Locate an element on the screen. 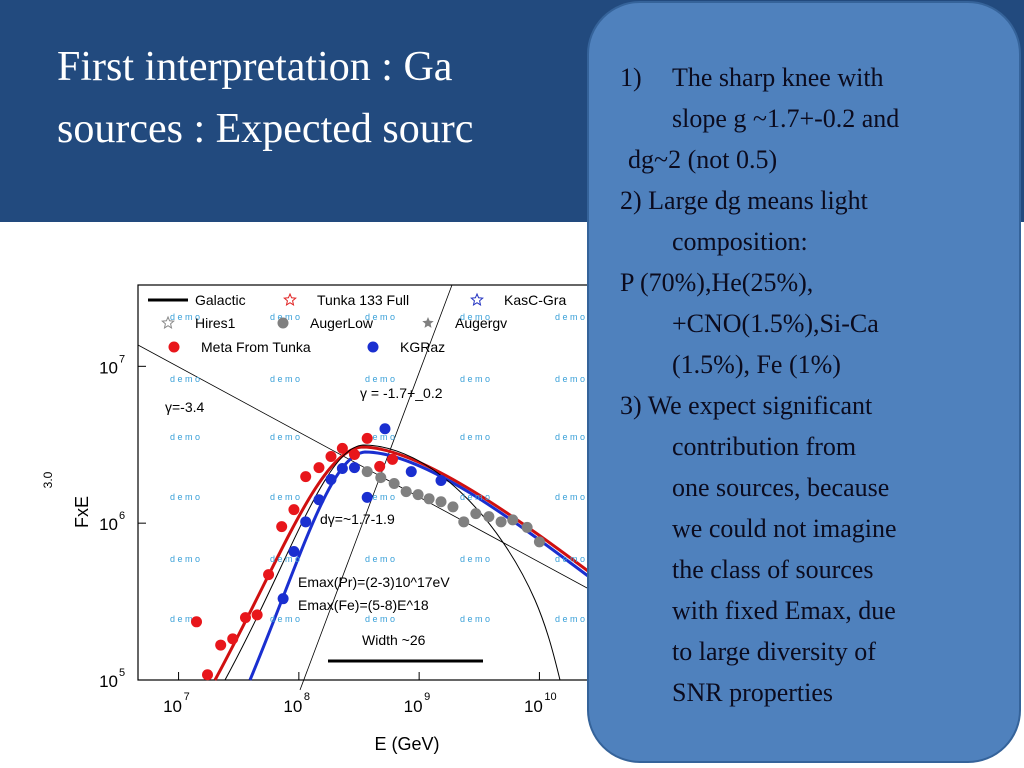 The image size is (1024, 768). callout-text: P (70%),He(25%), is located at coordinates (716, 282).